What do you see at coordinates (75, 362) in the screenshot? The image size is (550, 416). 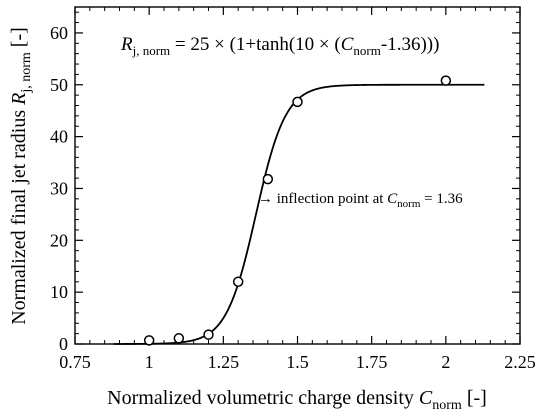 I see `x-tick-label: 0.75` at bounding box center [75, 362].